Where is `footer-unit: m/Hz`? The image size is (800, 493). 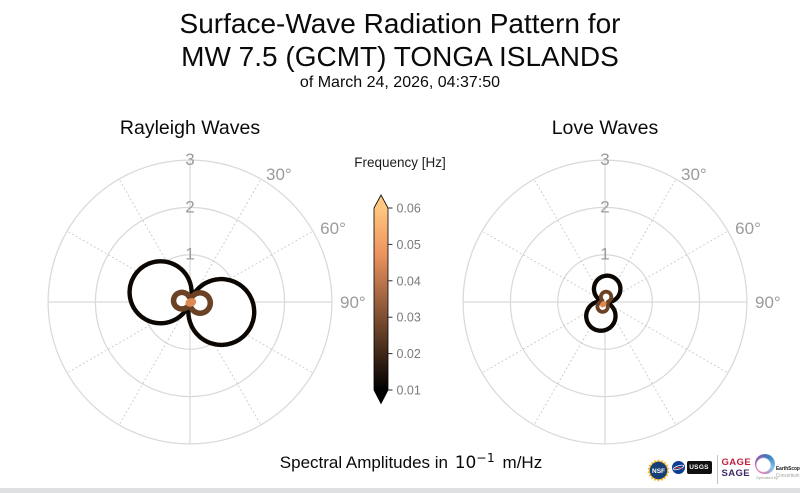
footer-unit: m/Hz is located at coordinates (522, 462).